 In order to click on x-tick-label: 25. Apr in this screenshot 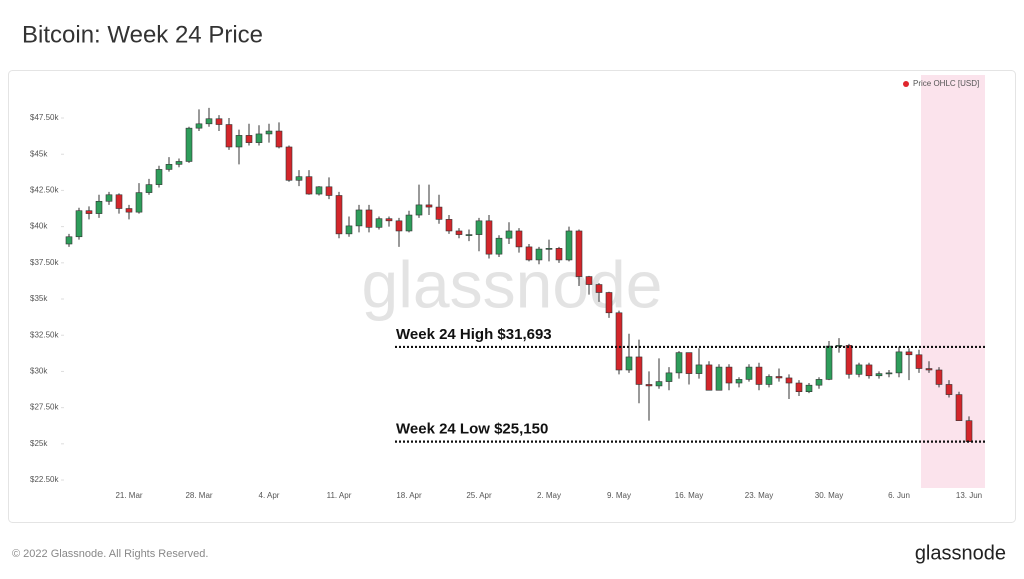, I will do `click(479, 495)`.